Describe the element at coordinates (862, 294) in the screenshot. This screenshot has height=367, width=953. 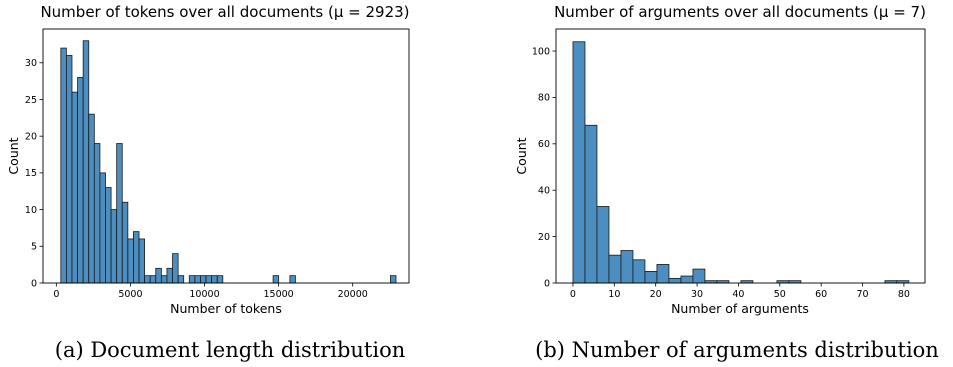
I see `chart-b-x-tick-label: 70` at that location.